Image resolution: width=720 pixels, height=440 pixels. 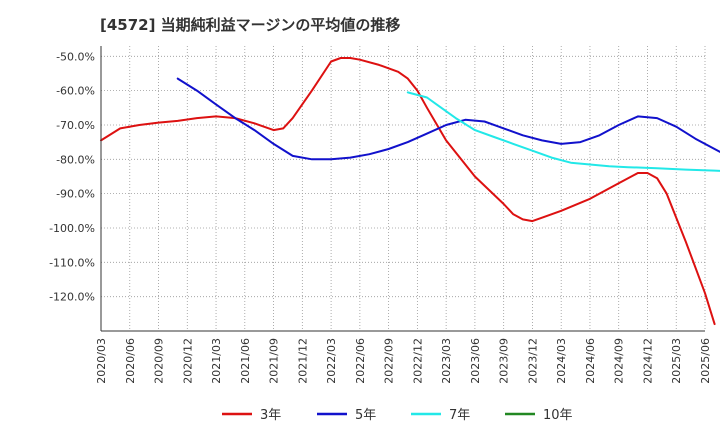 I want to click on y-tick-label: -70.0%, so click(x=75, y=125).